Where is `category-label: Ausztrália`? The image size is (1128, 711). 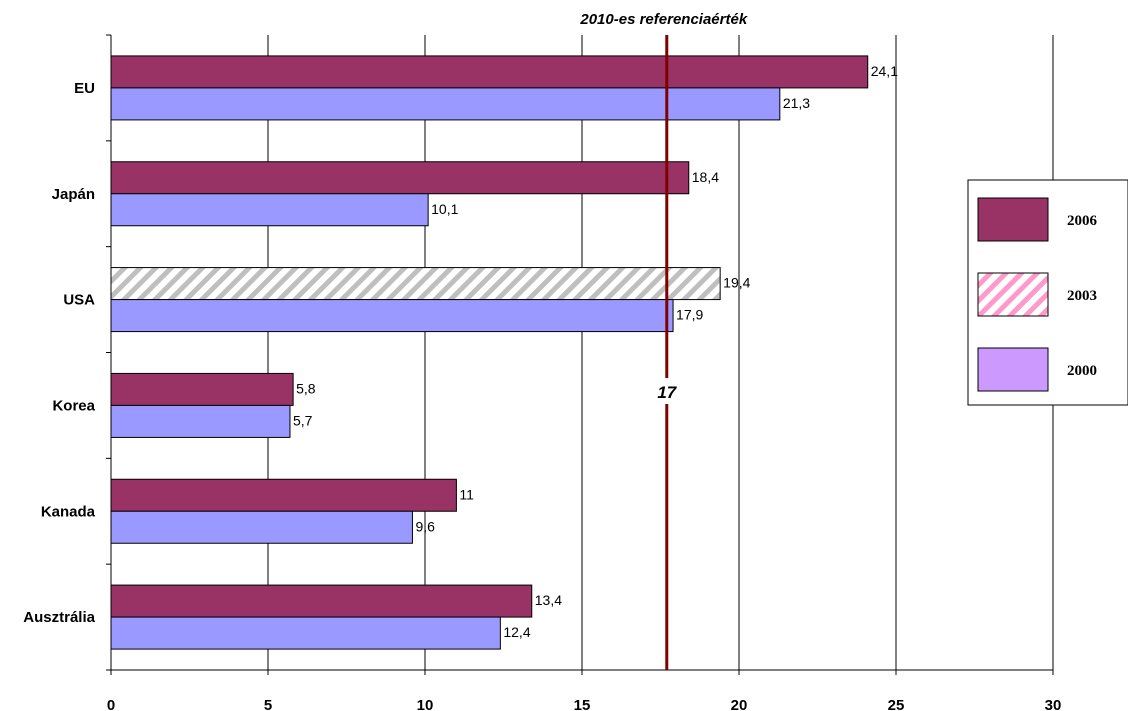
category-label: Ausztrália is located at coordinates (59, 617).